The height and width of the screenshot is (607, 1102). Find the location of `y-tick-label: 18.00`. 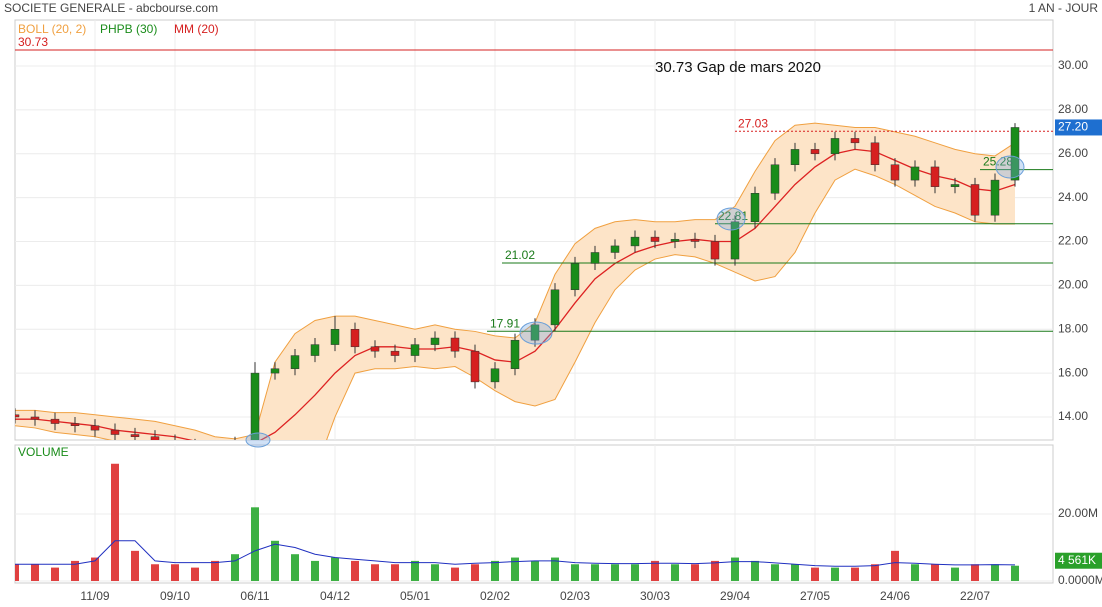

y-tick-label: 18.00 is located at coordinates (1073, 328).